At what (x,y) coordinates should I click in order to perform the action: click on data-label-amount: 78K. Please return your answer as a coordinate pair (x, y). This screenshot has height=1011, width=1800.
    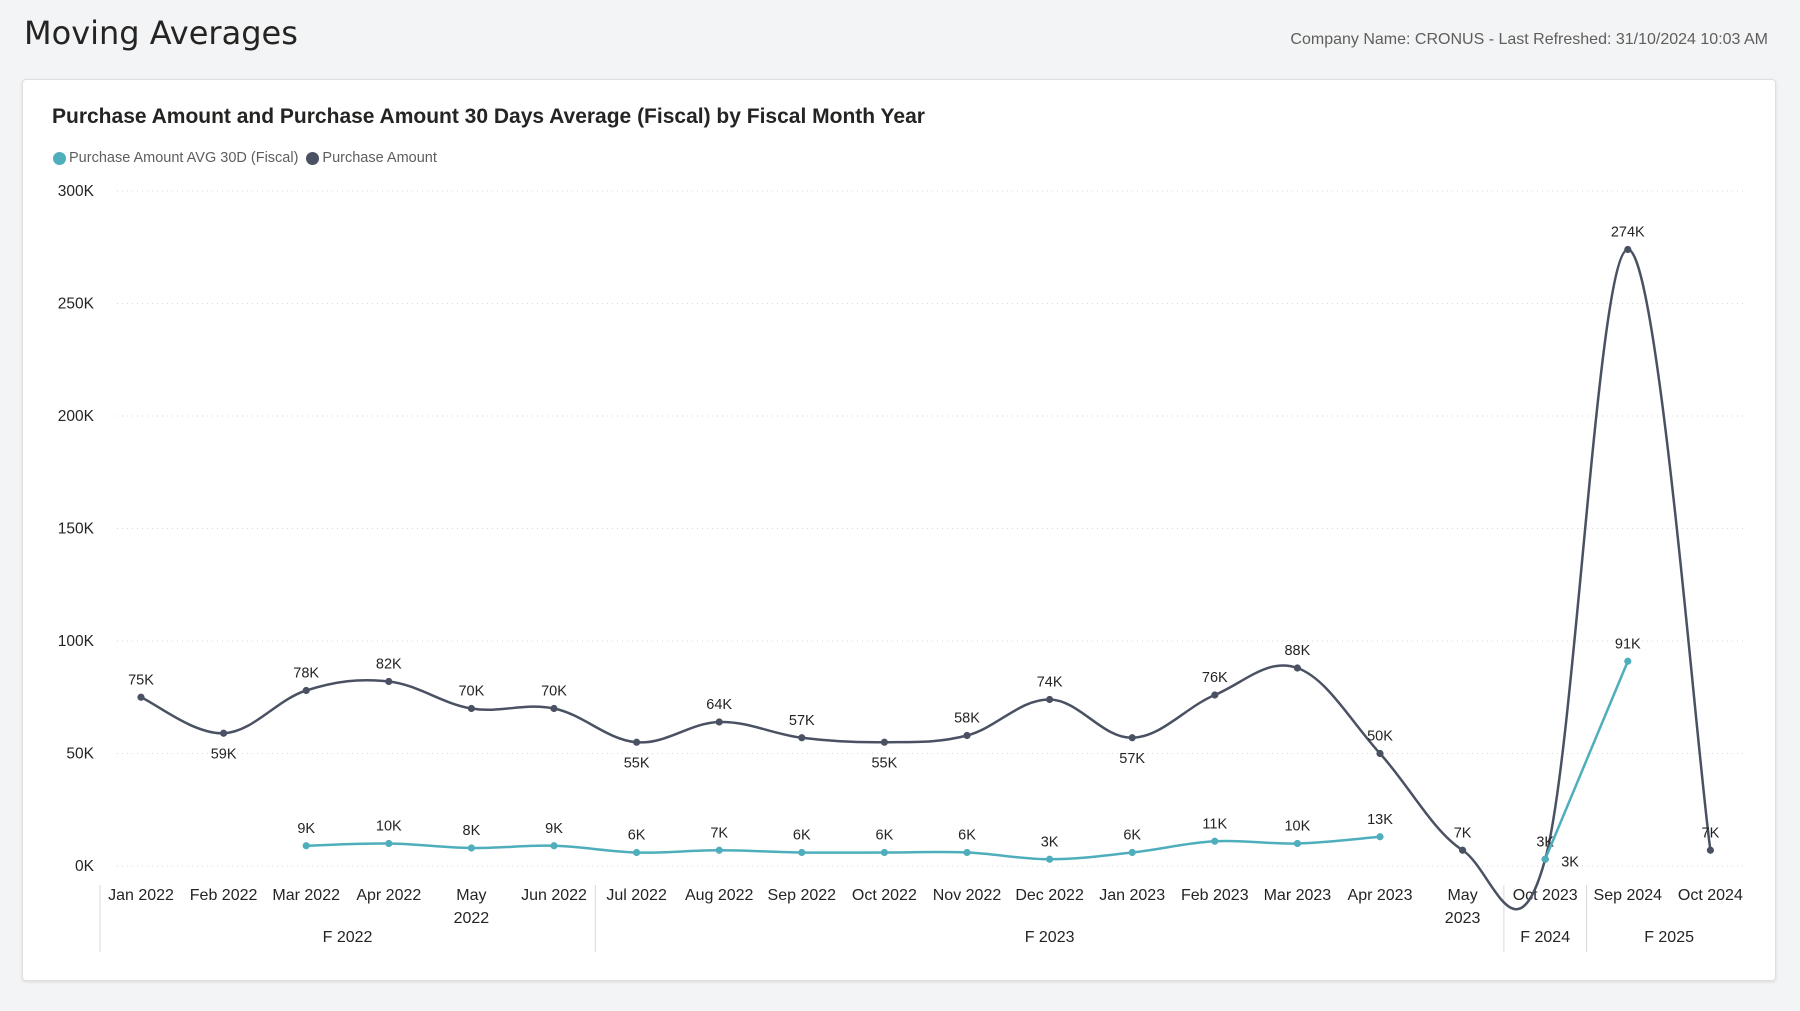
    Looking at the image, I should click on (306, 674).